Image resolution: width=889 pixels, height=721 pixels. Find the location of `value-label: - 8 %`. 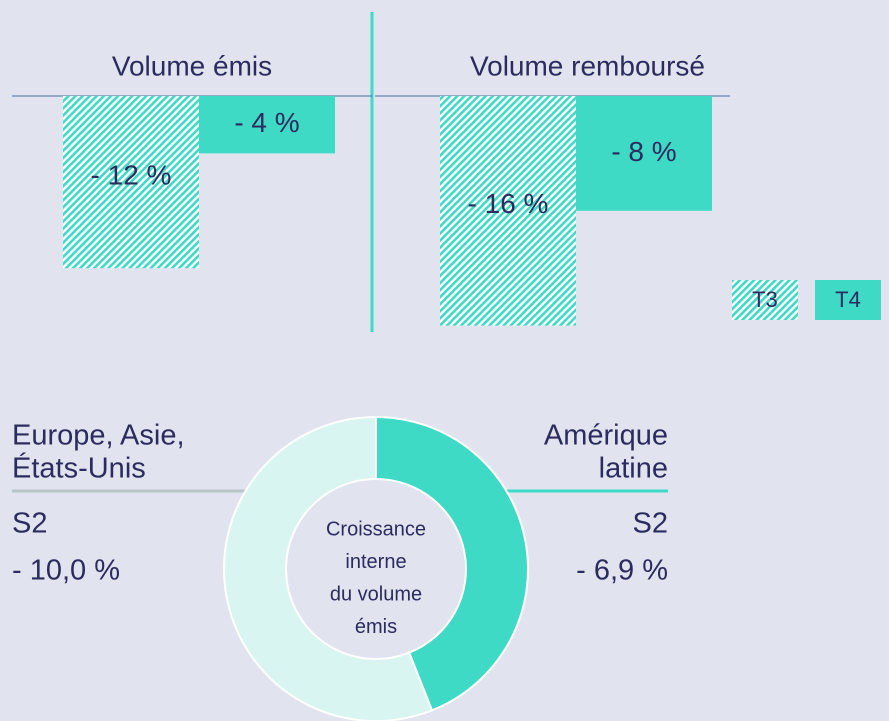

value-label: - 8 % is located at coordinates (643, 151).